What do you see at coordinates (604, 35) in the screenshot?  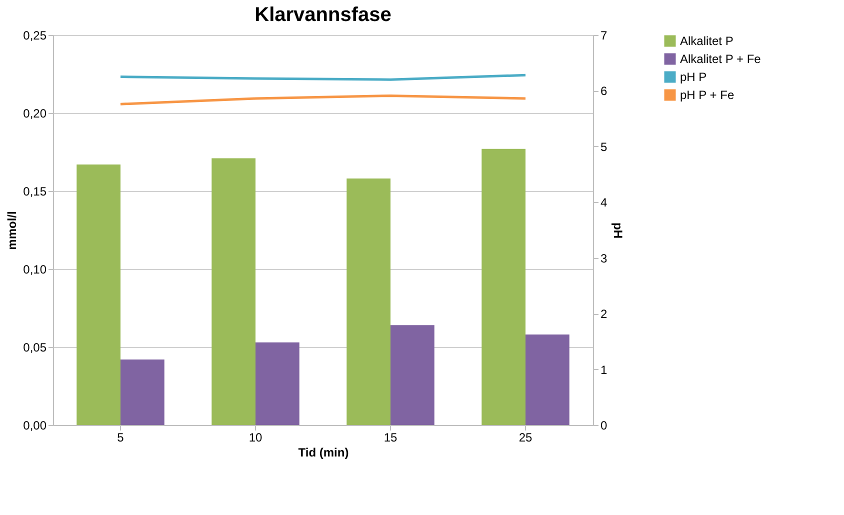 I see `y2-tick-label: 7` at bounding box center [604, 35].